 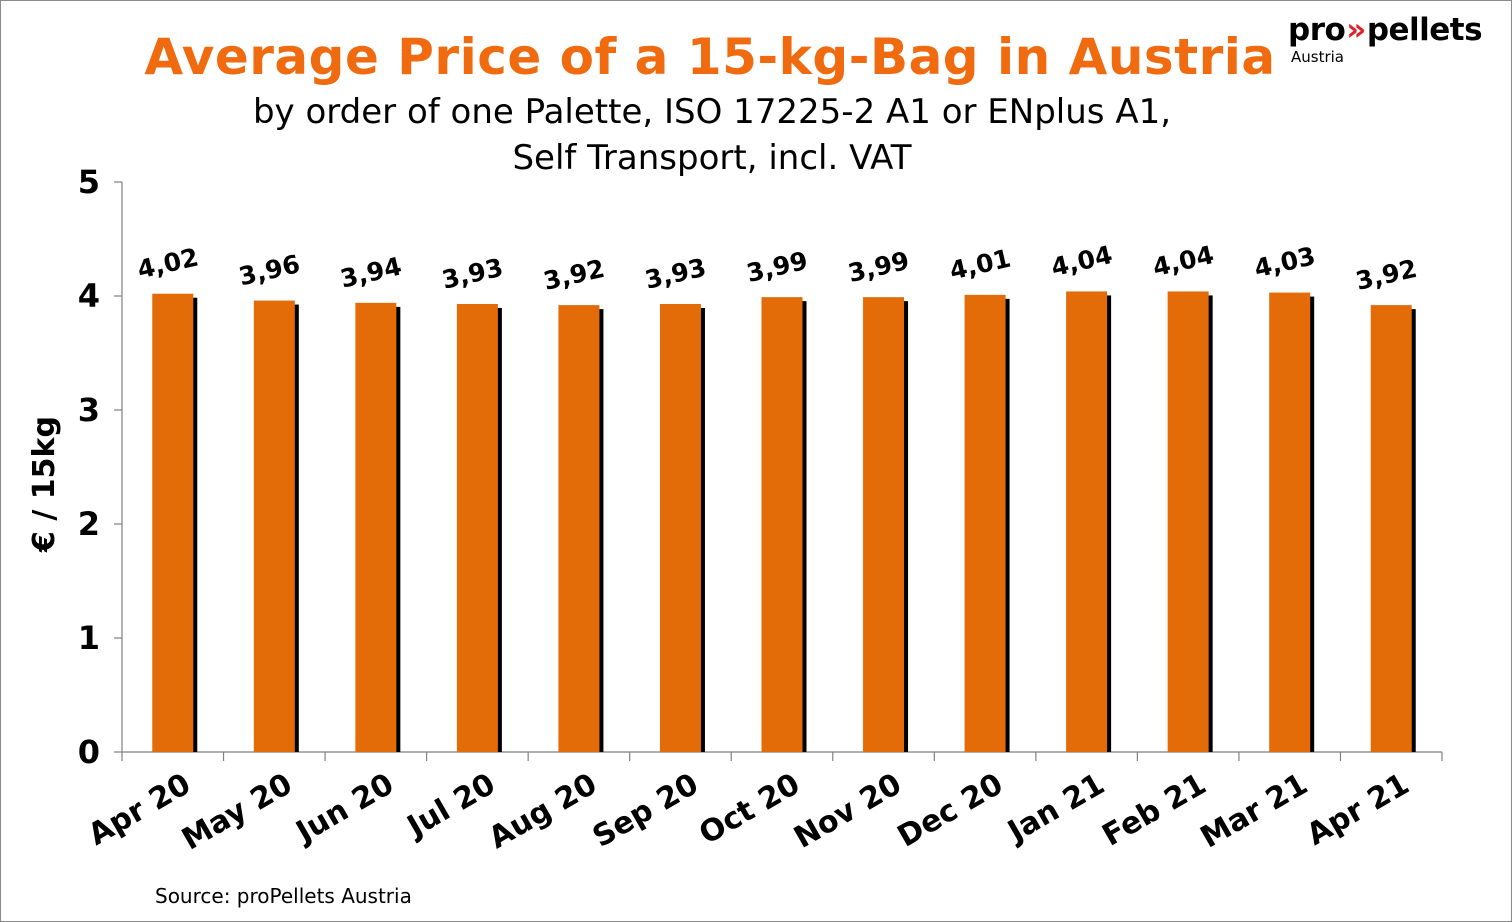 What do you see at coordinates (283, 896) in the screenshot?
I see `source-note: Source: proPellets Austria` at bounding box center [283, 896].